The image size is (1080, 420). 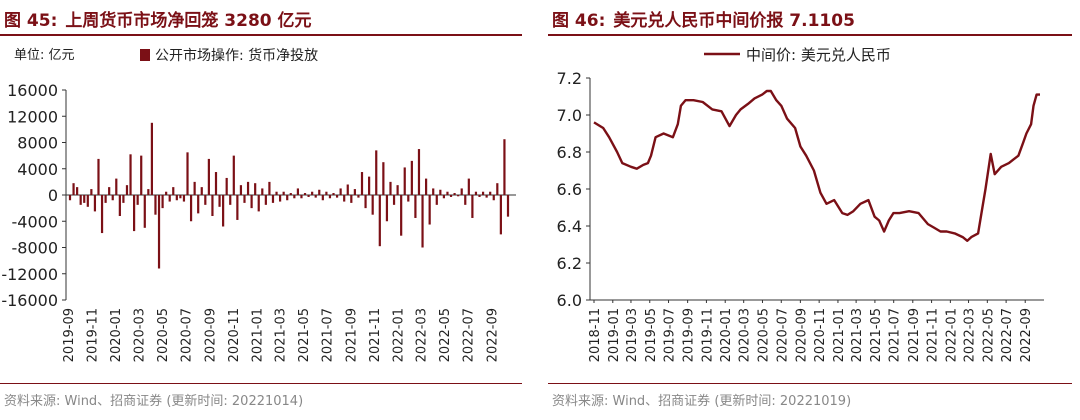 What do you see at coordinates (35, 248) in the screenshot?
I see `y-tick-label: -8000` at bounding box center [35, 248].